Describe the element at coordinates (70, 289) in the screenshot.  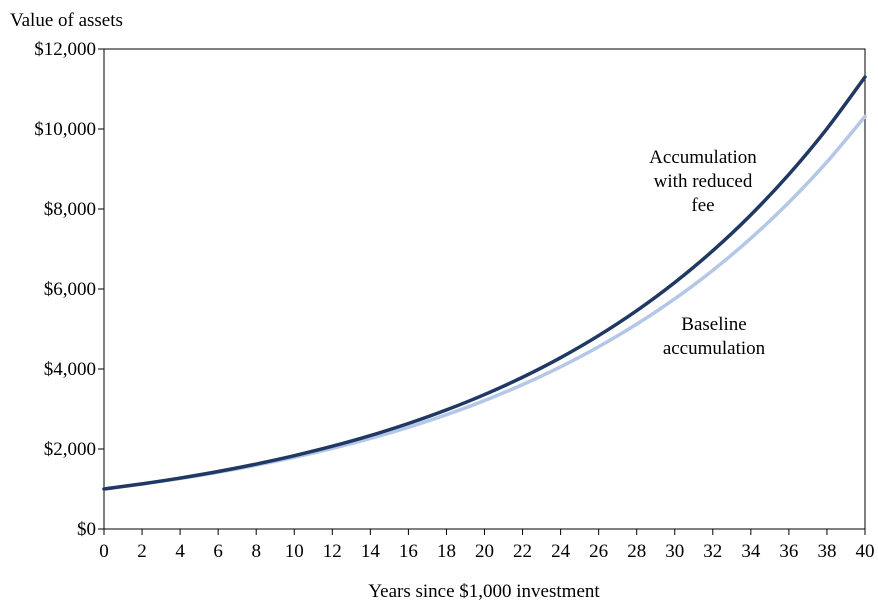
I see `y-tick-label: $6,000` at that location.